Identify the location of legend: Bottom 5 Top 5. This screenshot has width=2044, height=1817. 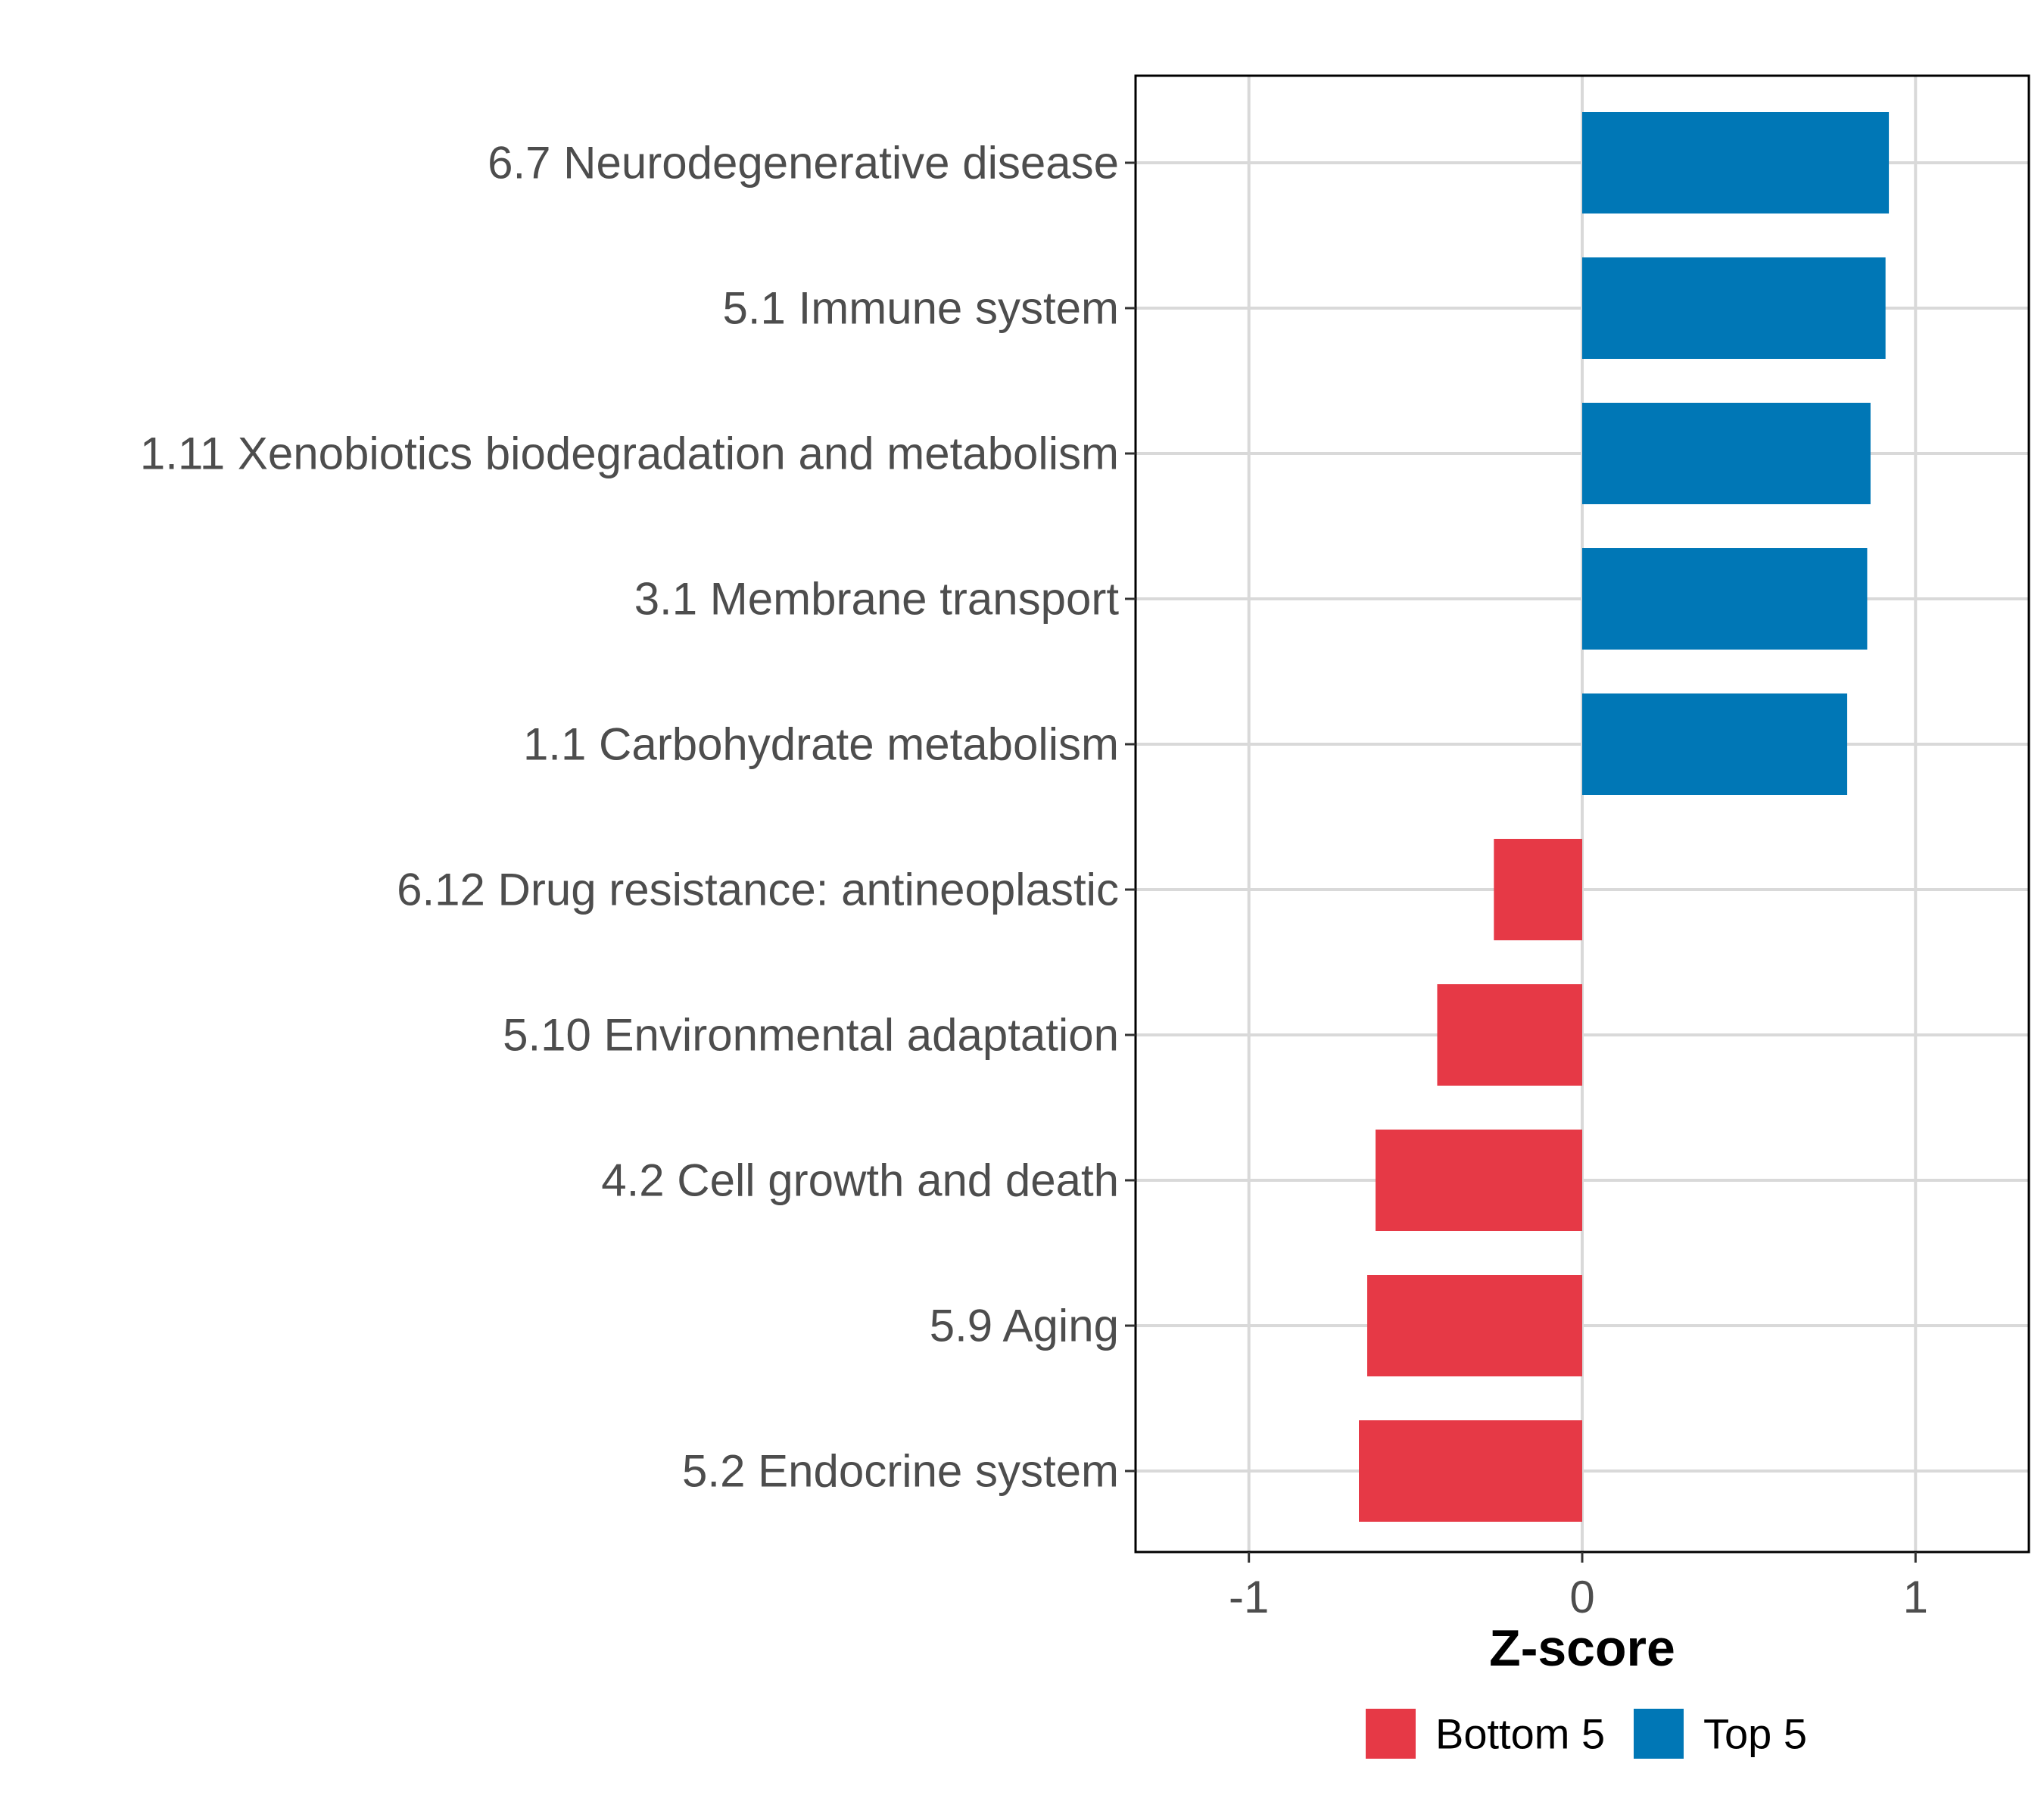
(1586, 1734).